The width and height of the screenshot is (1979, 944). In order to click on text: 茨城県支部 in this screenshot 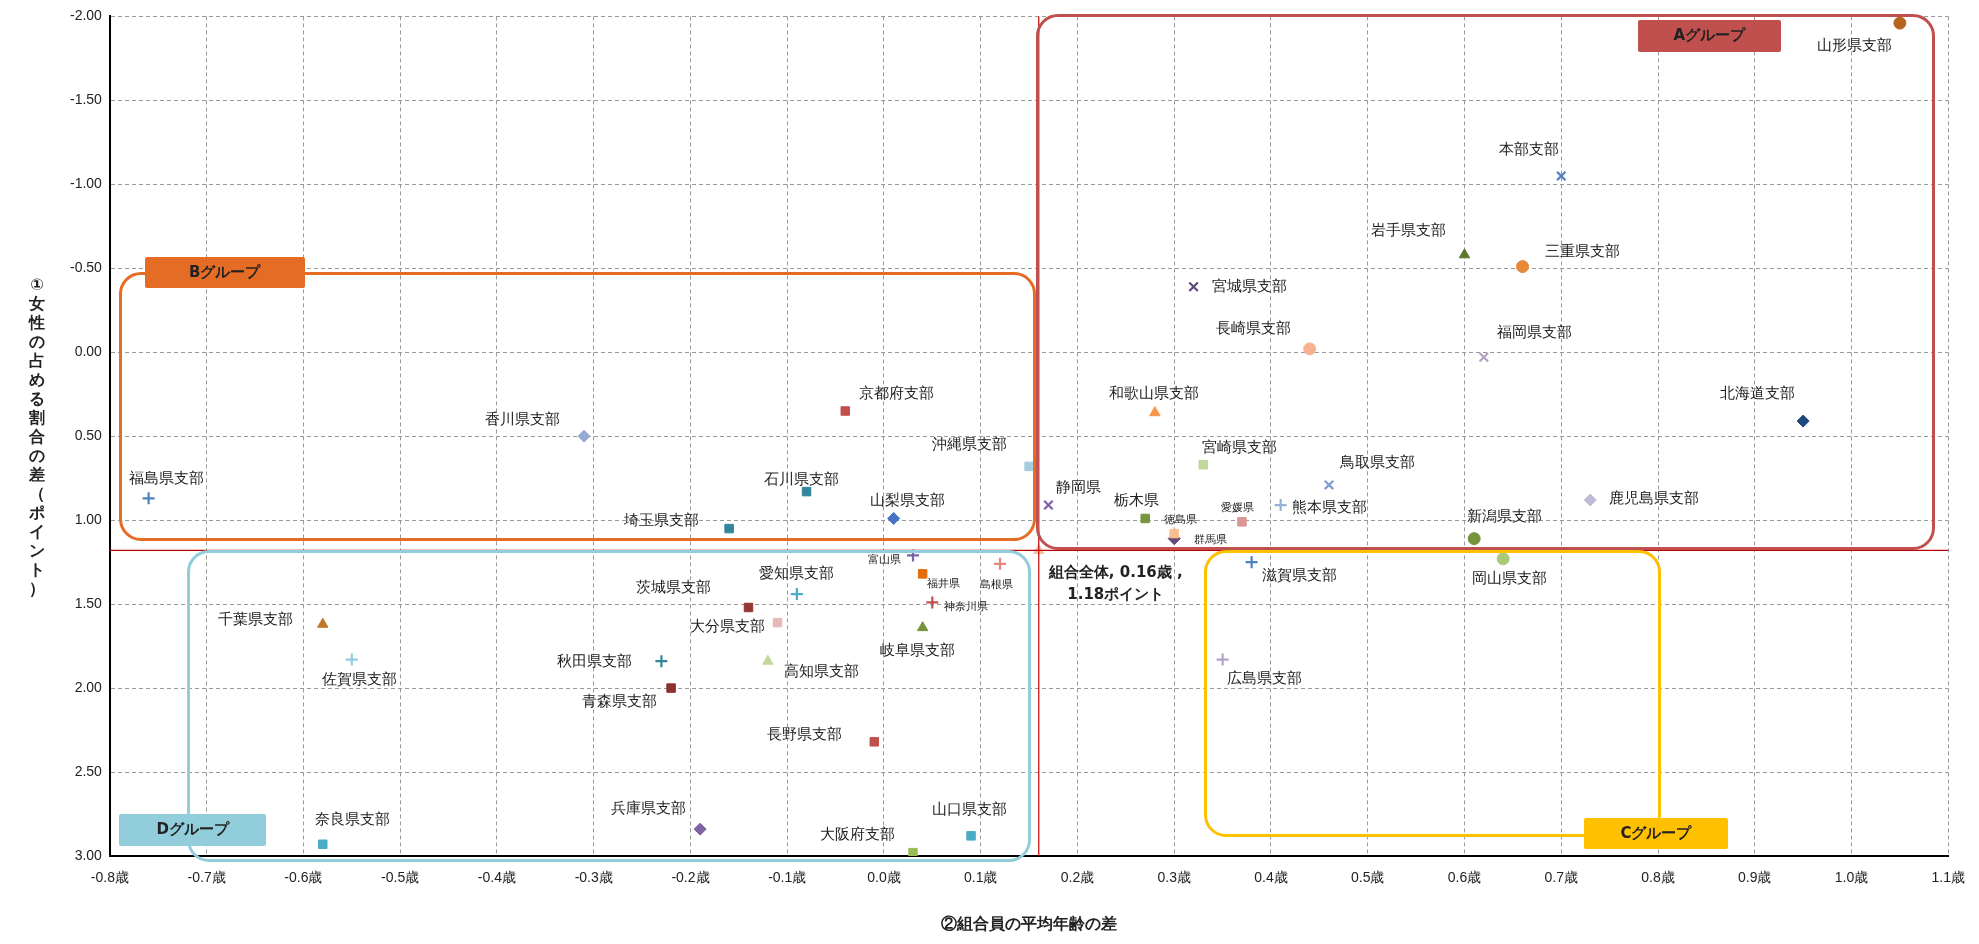, I will do `click(673, 587)`.